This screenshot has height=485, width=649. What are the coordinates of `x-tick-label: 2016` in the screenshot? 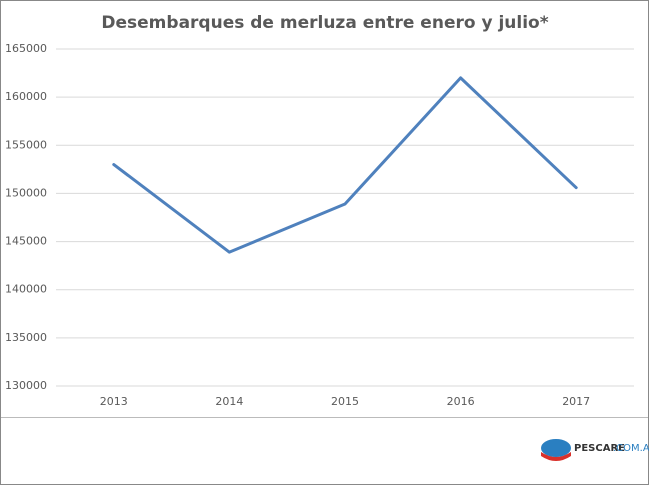 It's located at (461, 401).